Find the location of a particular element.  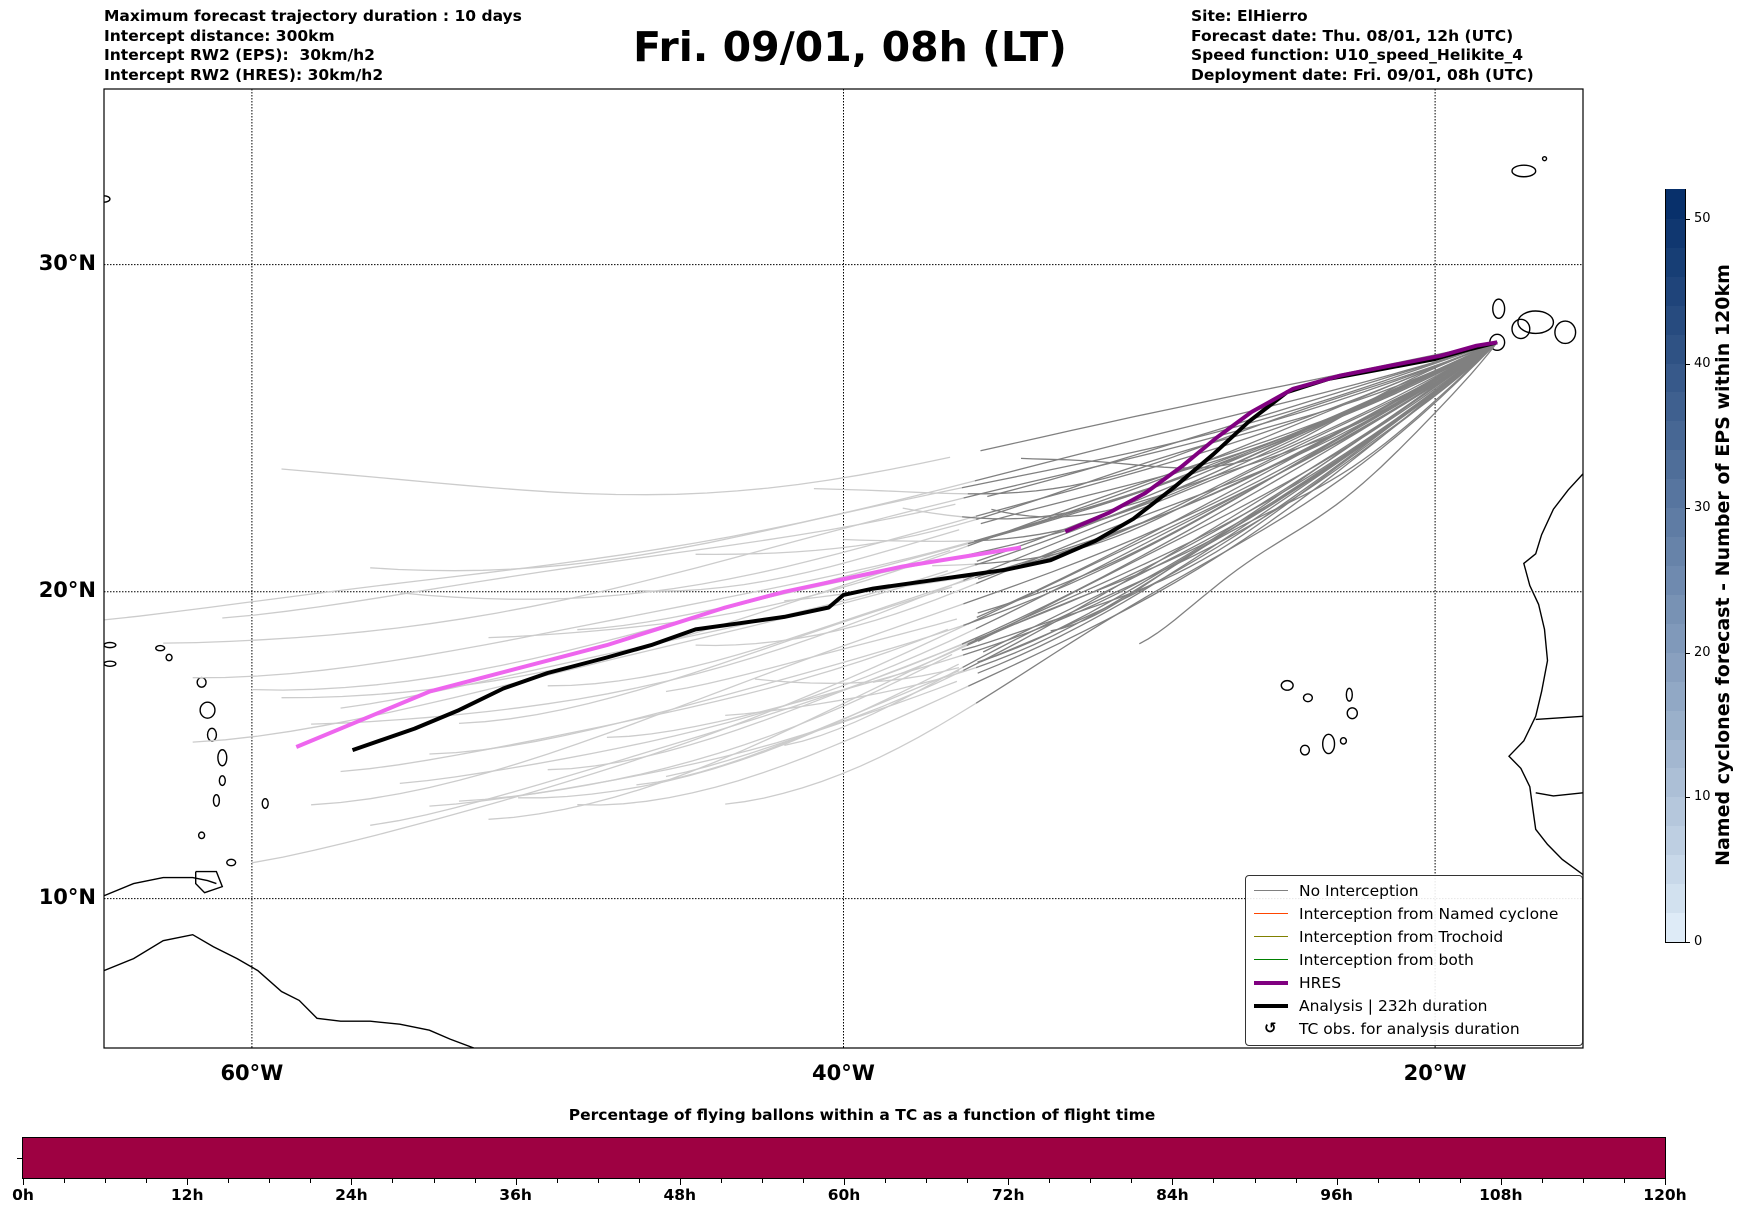

hres-track is located at coordinates (1281, 437).